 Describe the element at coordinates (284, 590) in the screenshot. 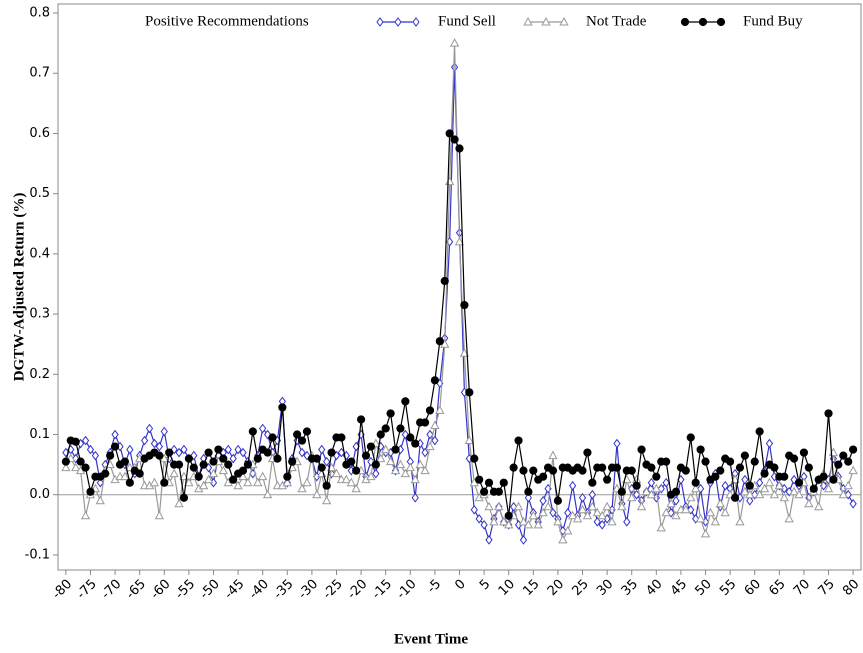

I see `x-tick-label: -35` at that location.